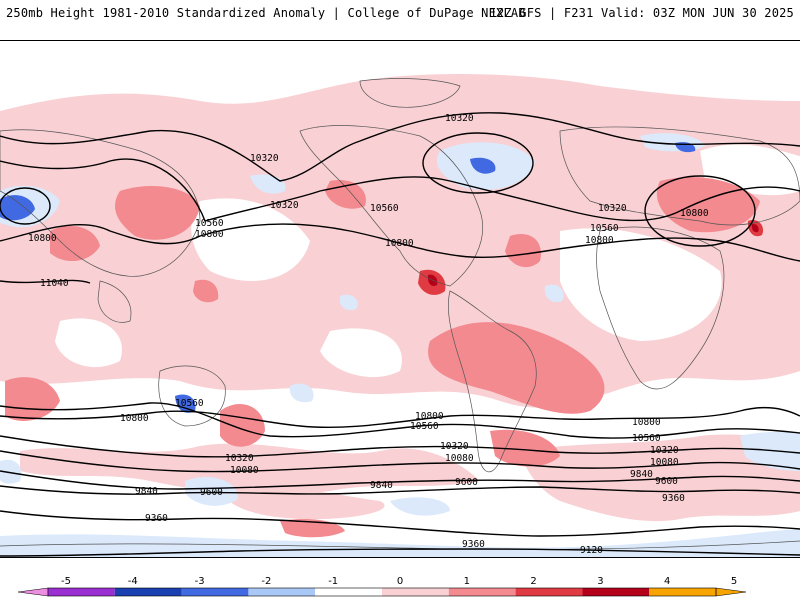 The height and width of the screenshot is (600, 800). Describe the element at coordinates (600, 581) in the screenshot. I see `colorbar-tick-label: 3` at that location.